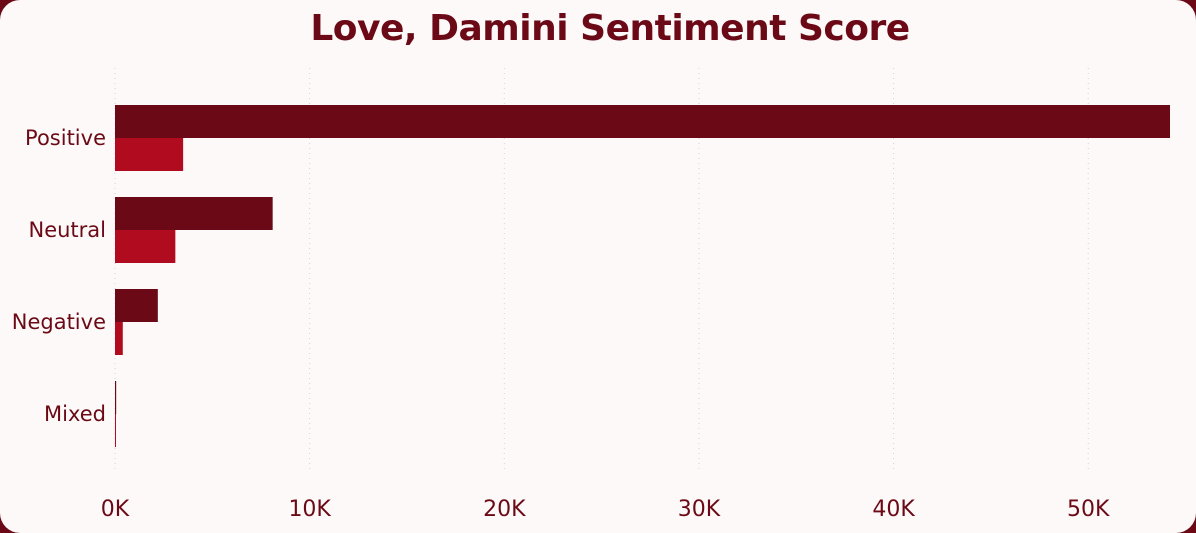  I want to click on chart-title: Love, Damini Sentiment Score, so click(610, 28).